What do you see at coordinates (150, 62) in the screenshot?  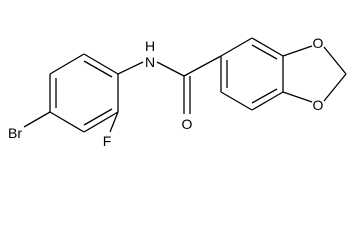 I see `atom-label: N` at bounding box center [150, 62].